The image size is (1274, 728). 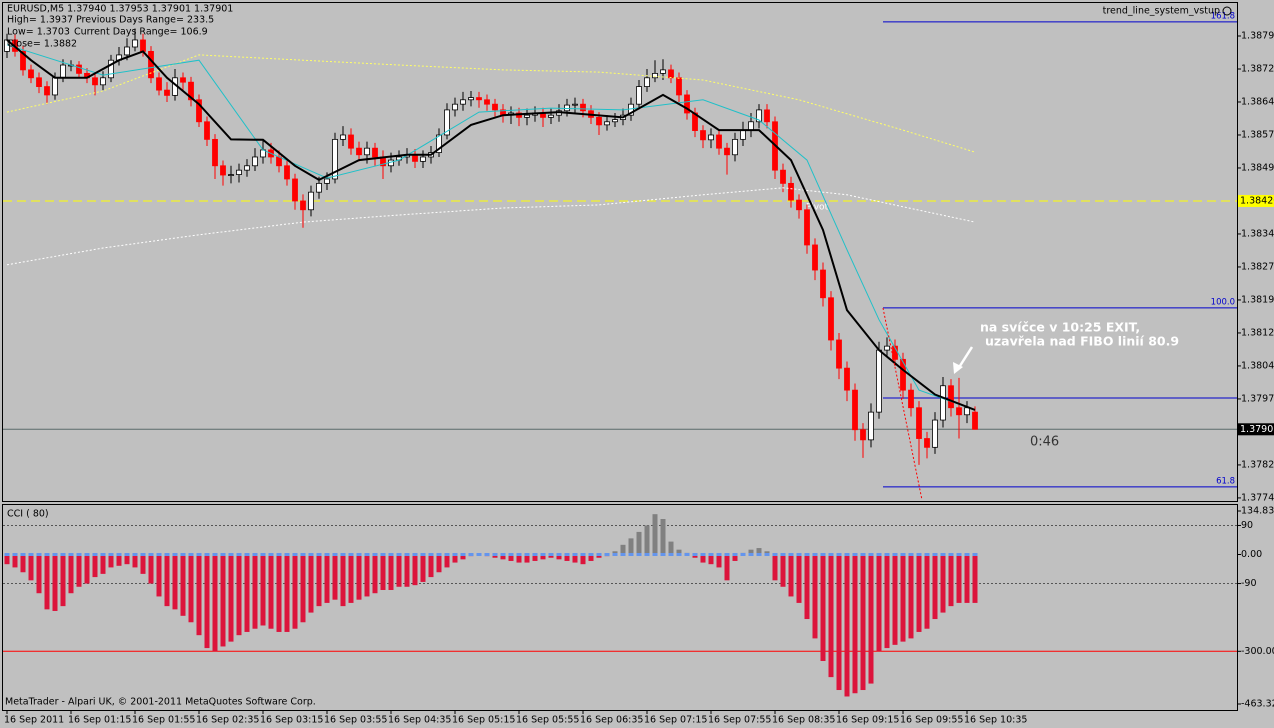 I want to click on x-tick-label: 16 Sep 01:15, so click(x=99, y=720).